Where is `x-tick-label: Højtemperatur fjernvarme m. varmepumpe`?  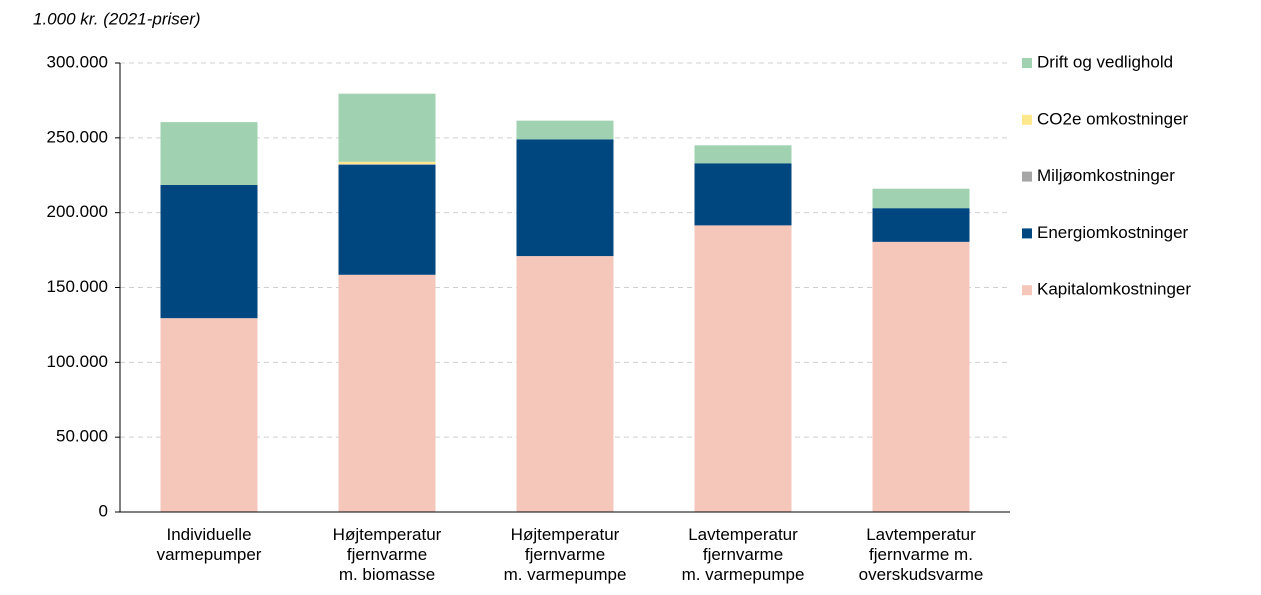
x-tick-label: Højtemperatur fjernvarme m. varmepumpe is located at coordinates (565, 554).